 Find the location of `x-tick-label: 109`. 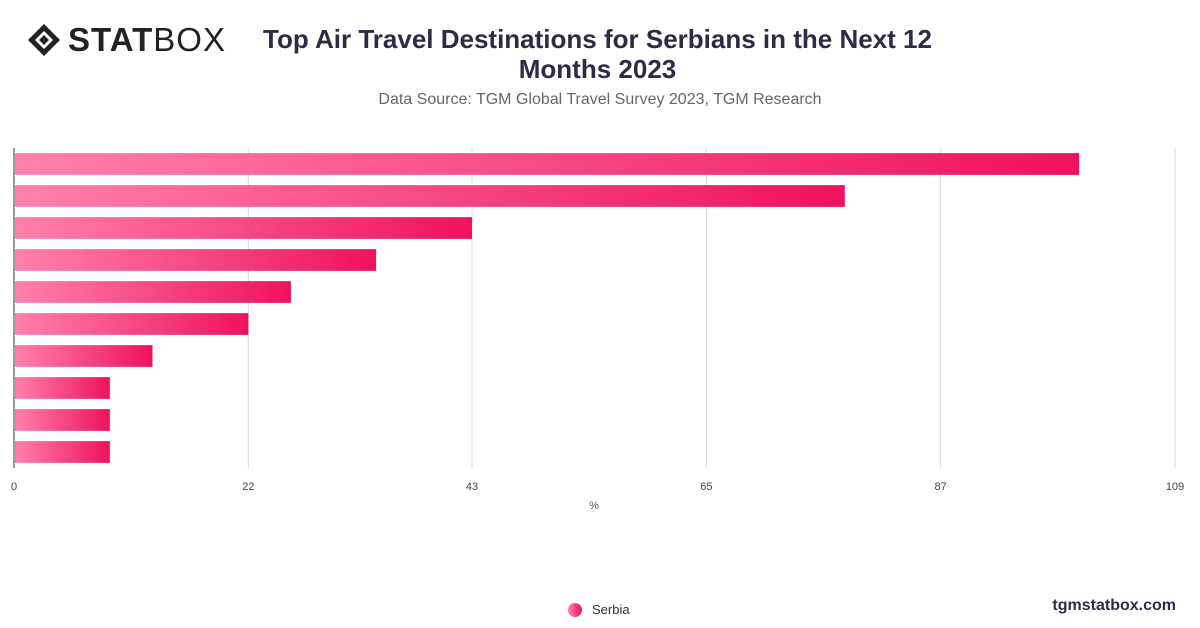

x-tick-label: 109 is located at coordinates (1175, 487).